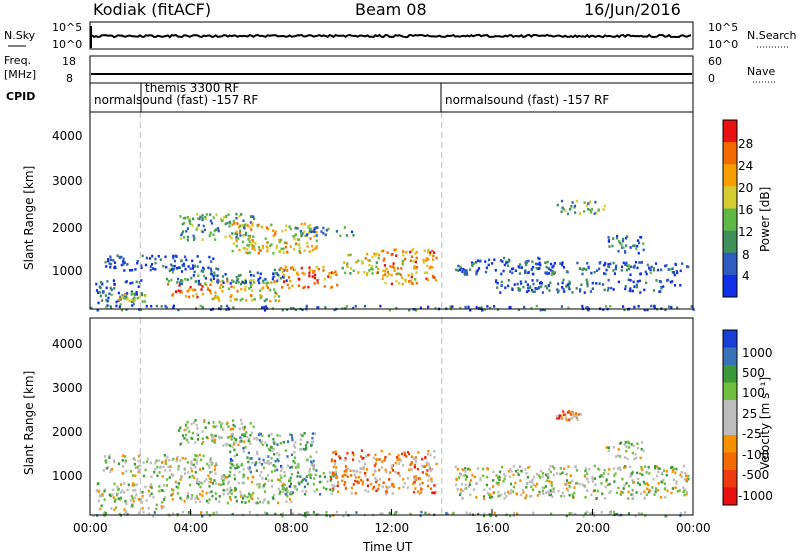  Describe the element at coordinates (745, 166) in the screenshot. I see `power-cbar-tick-24: 24` at that location.